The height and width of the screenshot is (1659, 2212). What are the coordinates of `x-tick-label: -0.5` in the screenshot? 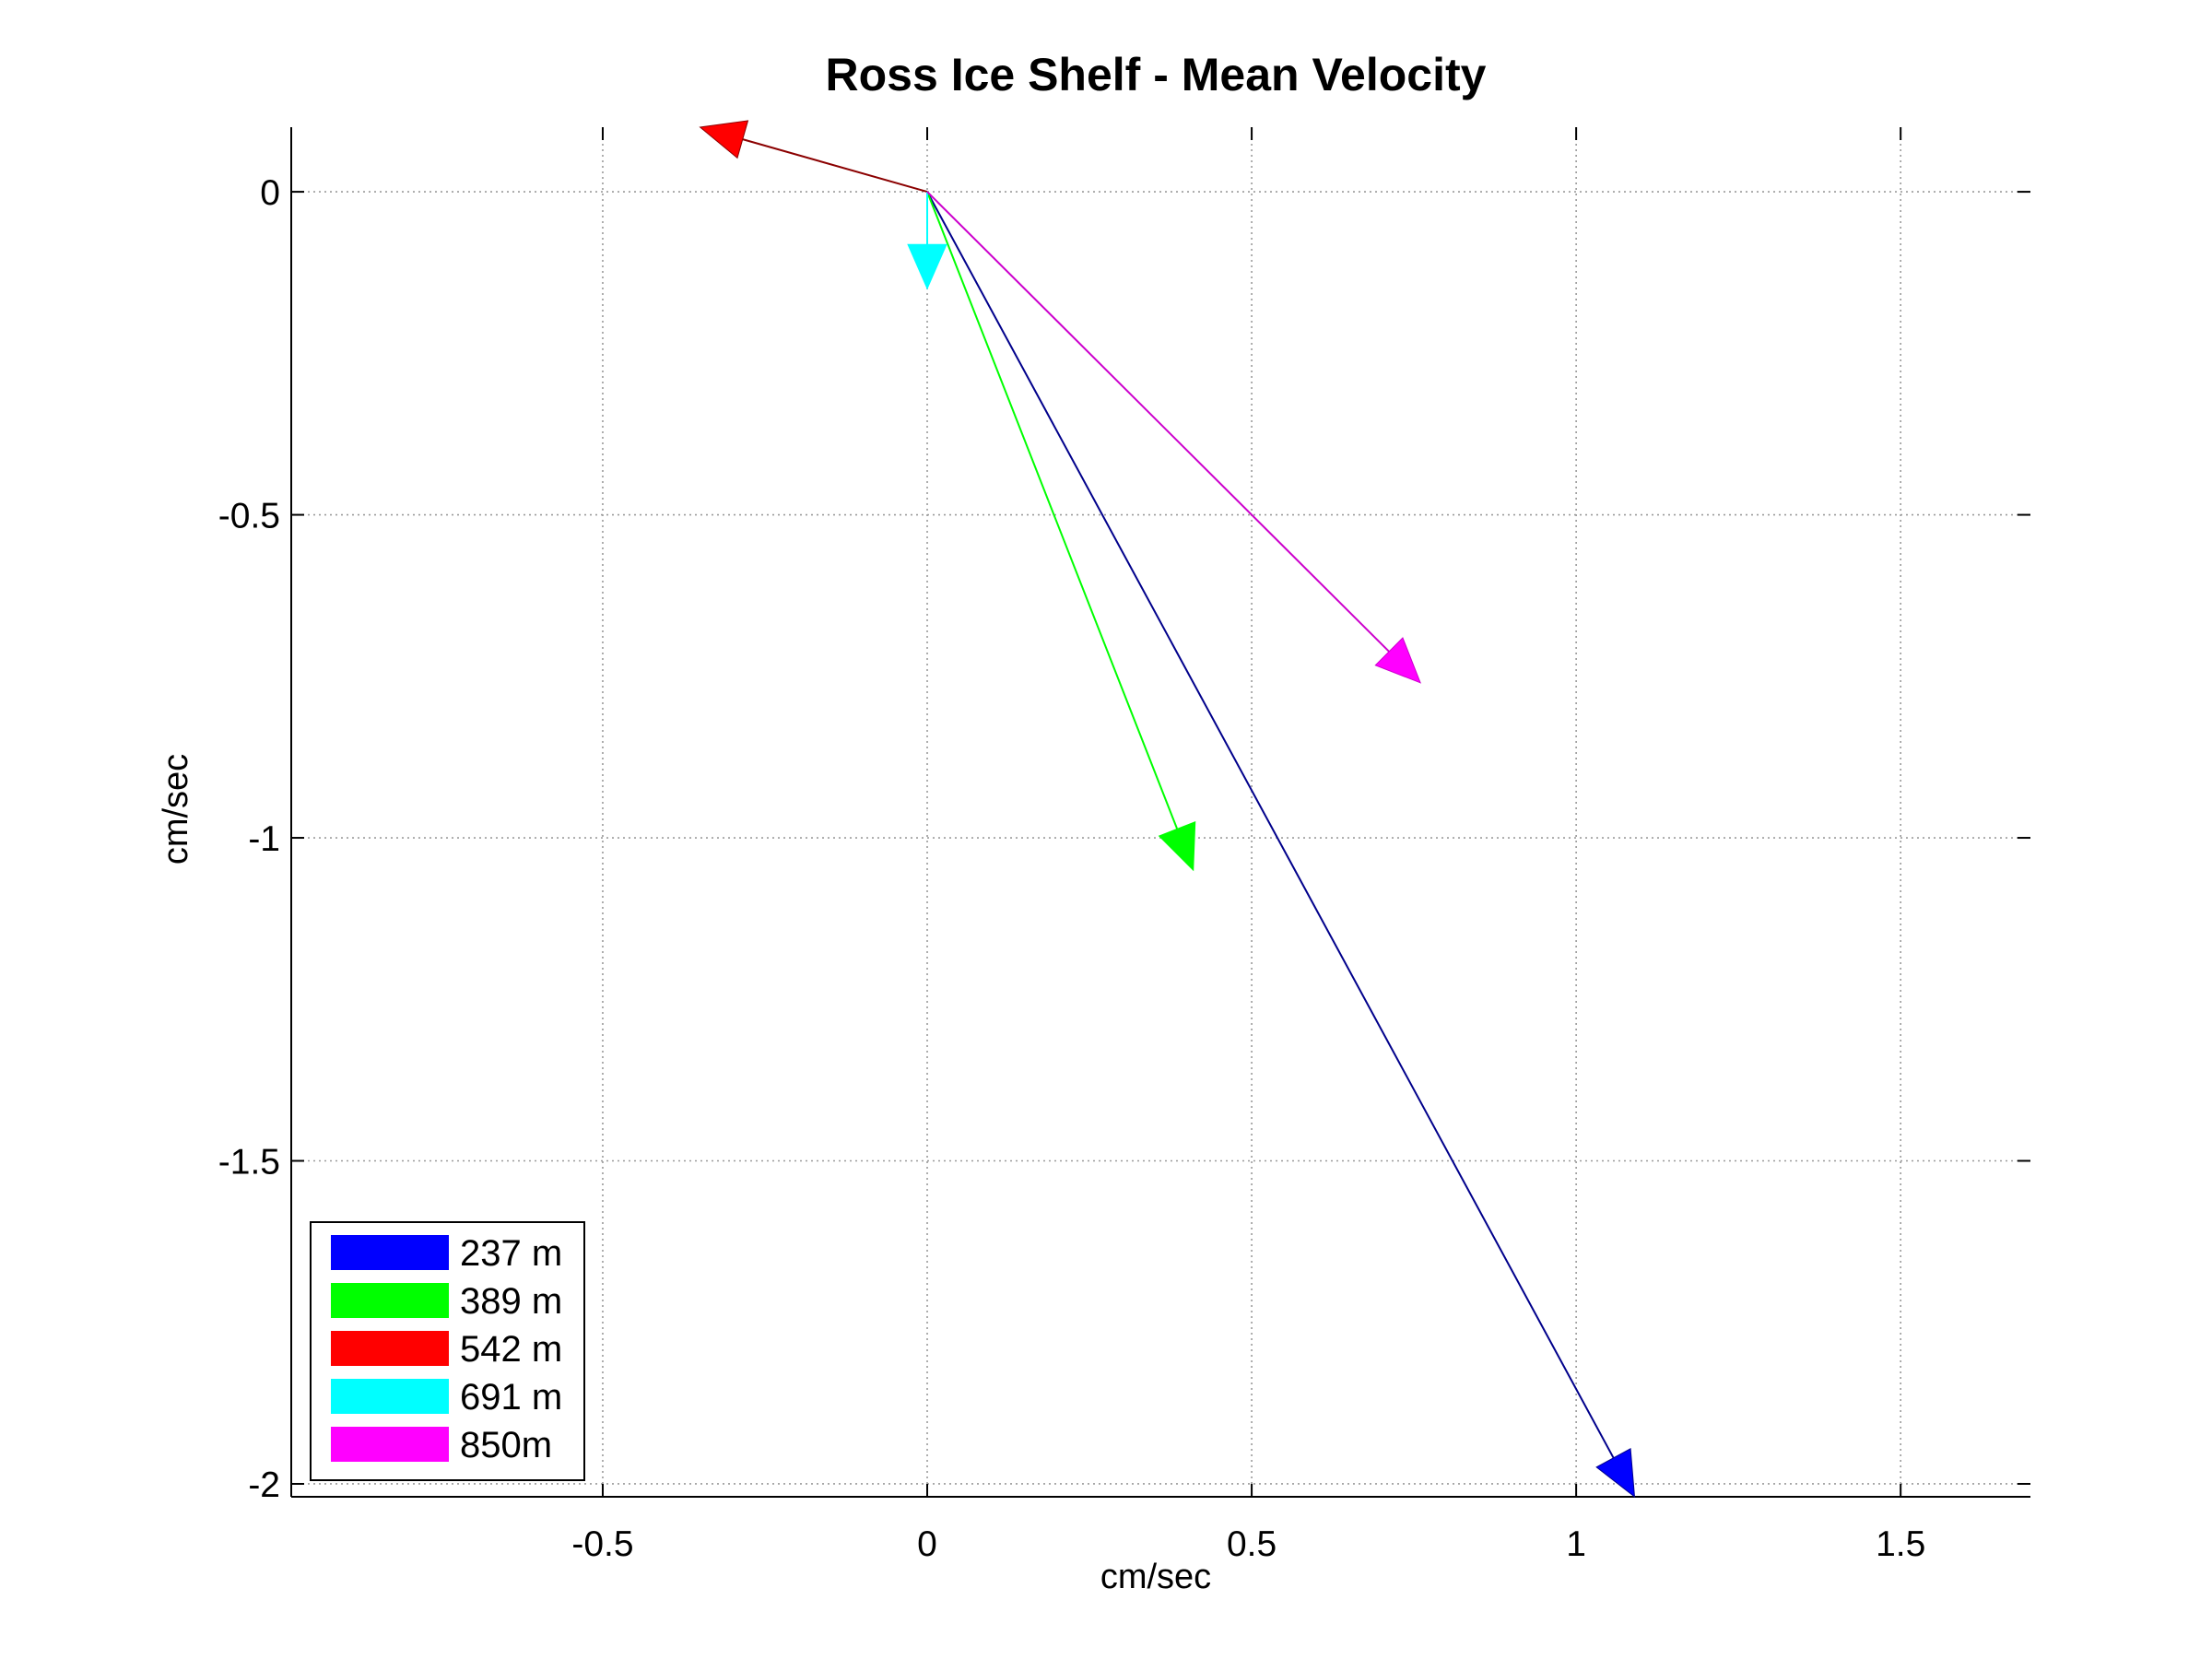 It's located at (602, 1544).